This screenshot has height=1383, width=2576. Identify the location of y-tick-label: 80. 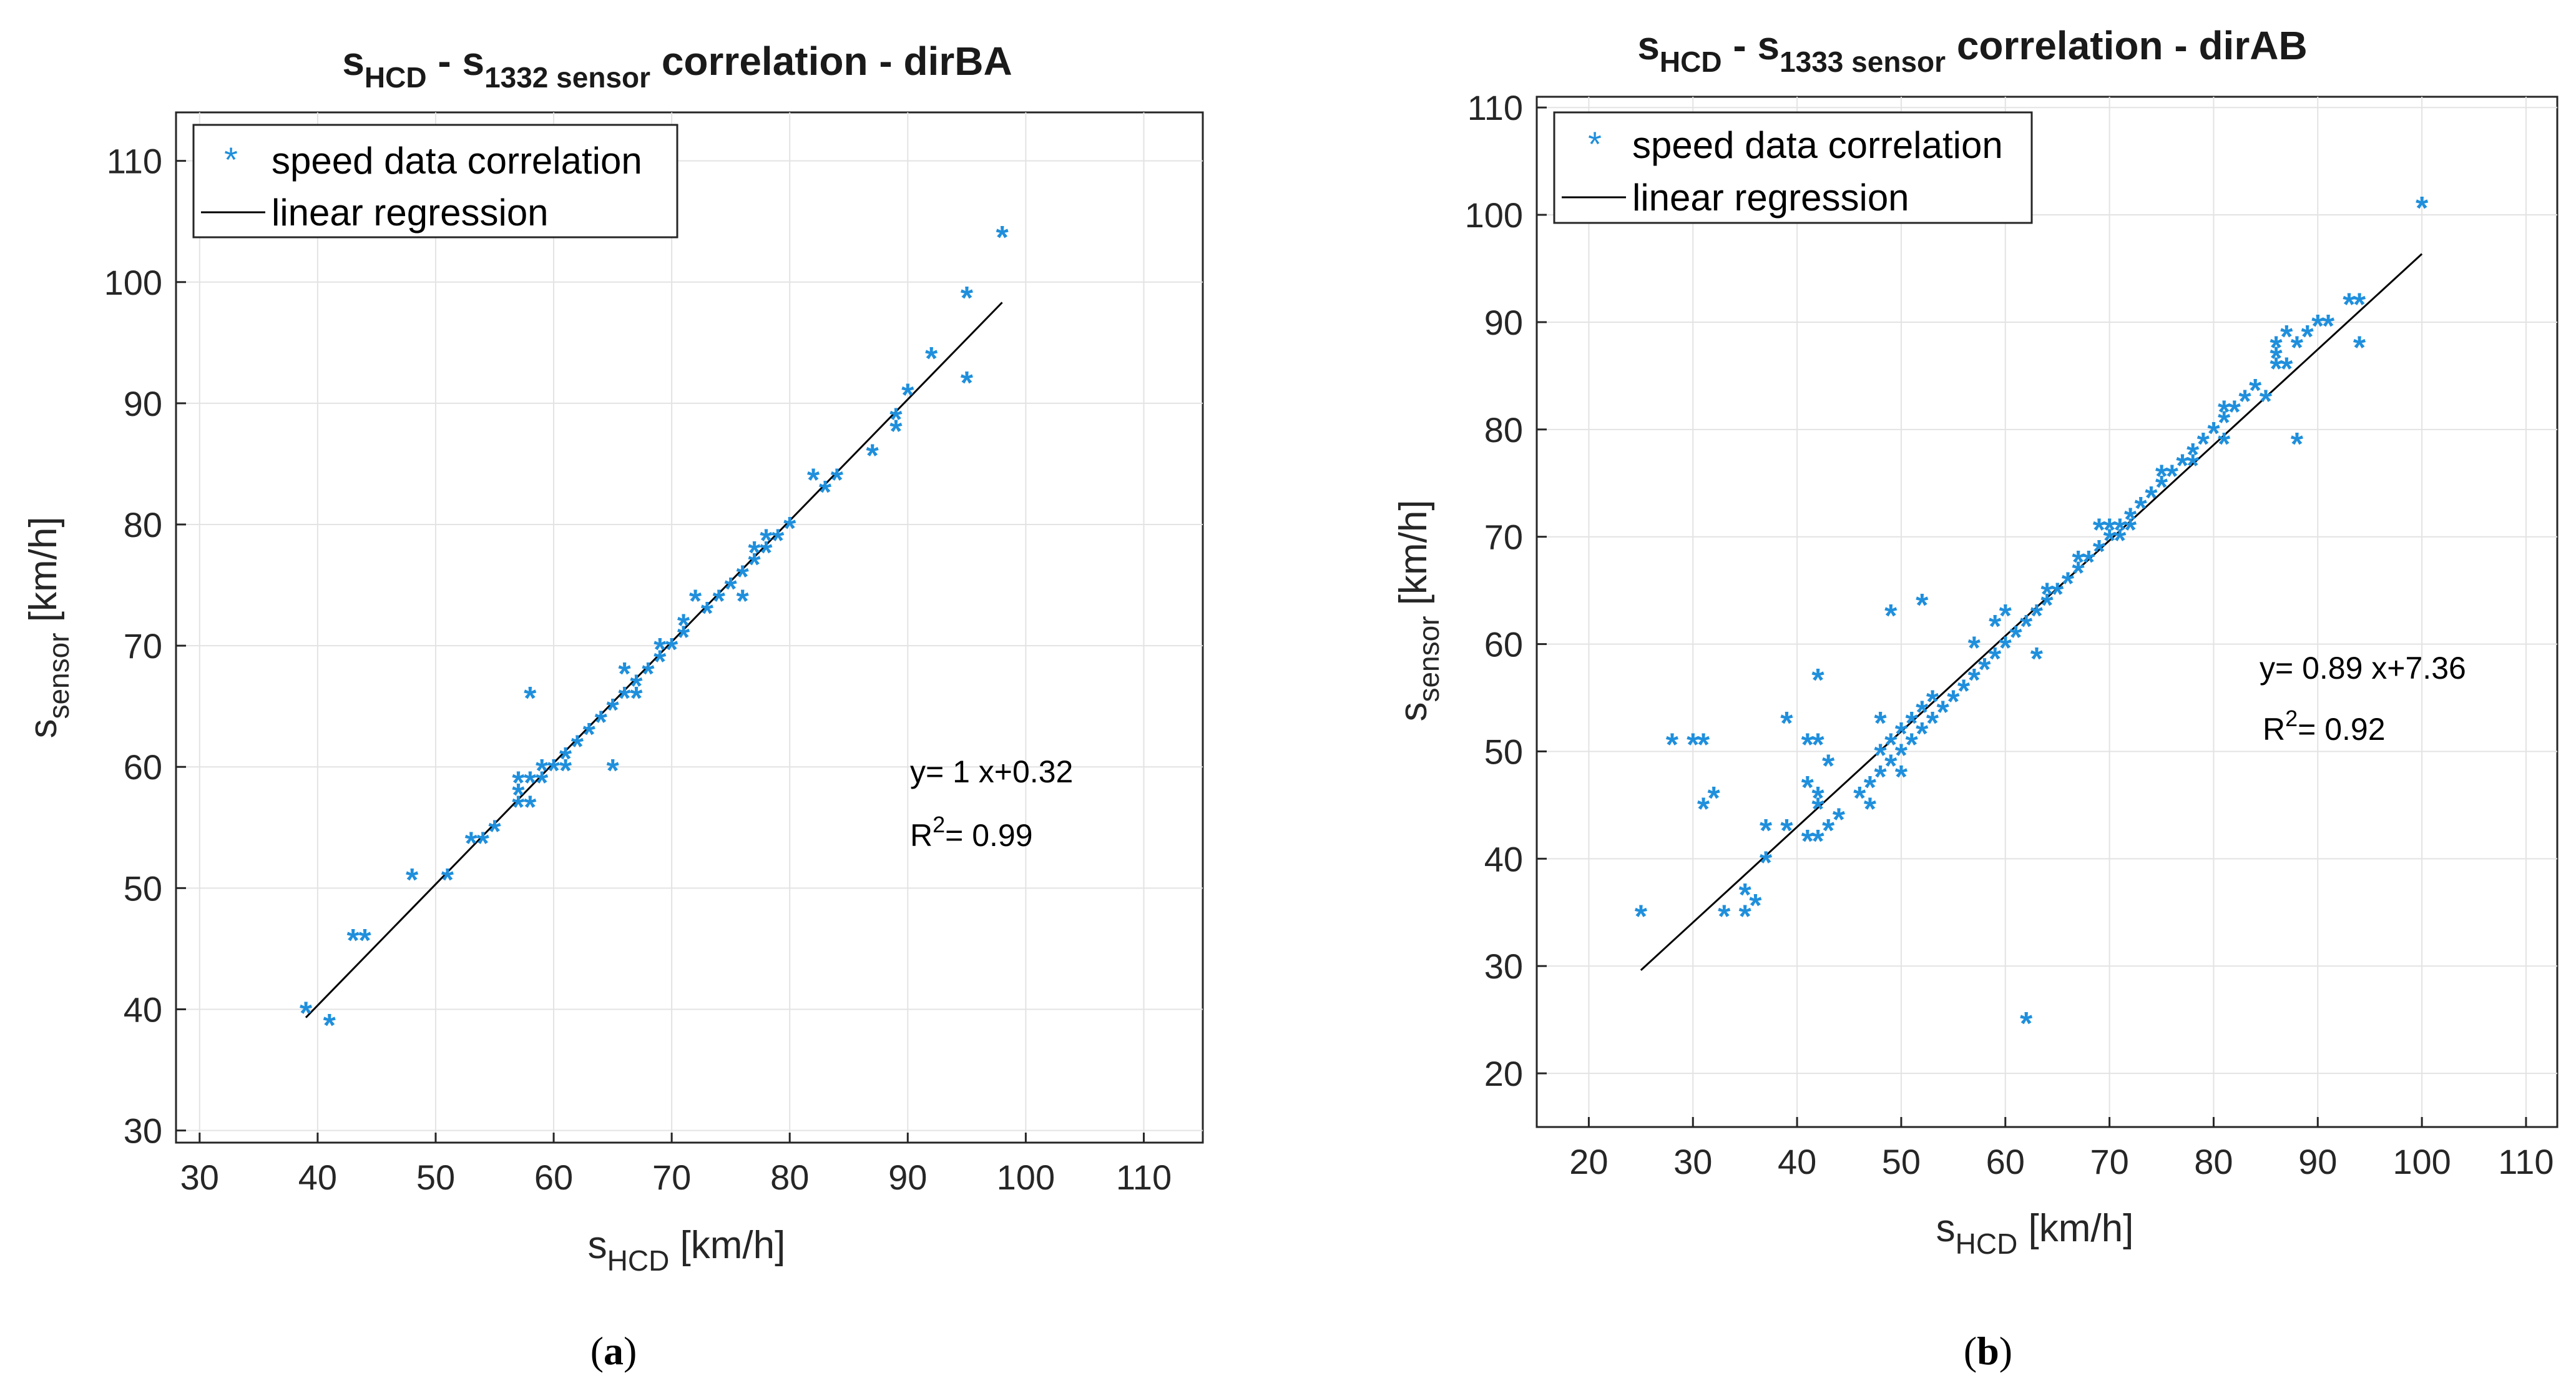
(1503, 430).